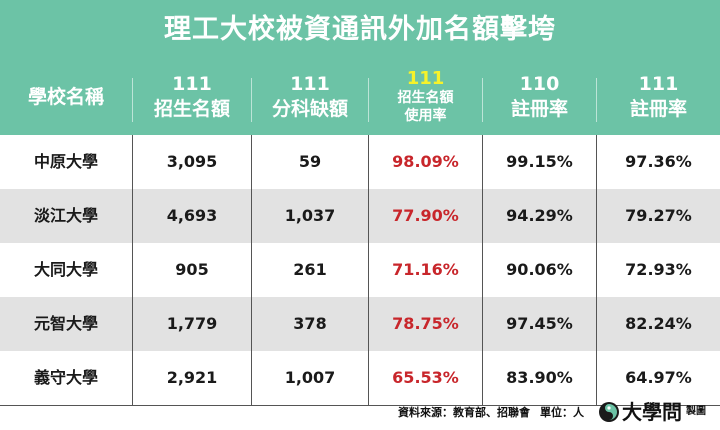 This screenshot has height=430, width=720. I want to click on usage-value: 65.53%, so click(425, 377).